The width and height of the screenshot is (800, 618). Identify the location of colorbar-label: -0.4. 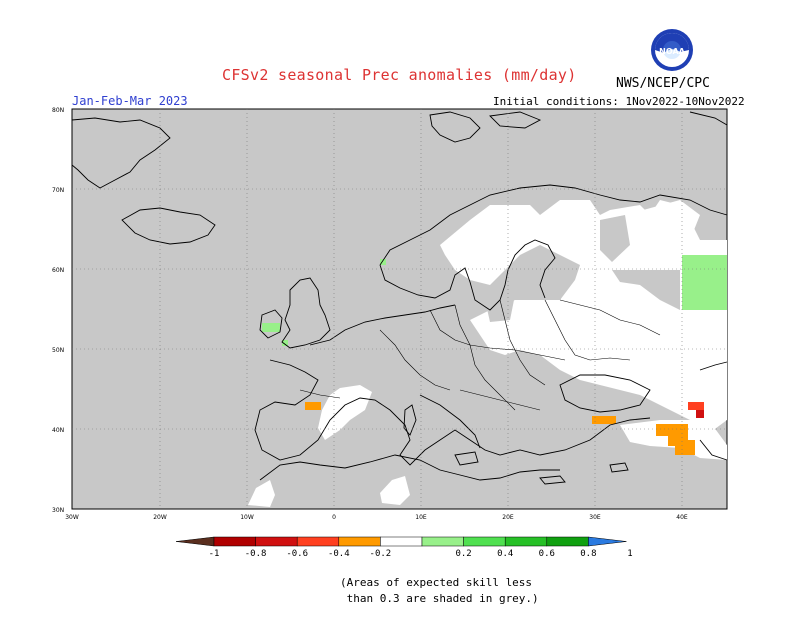
(339, 554).